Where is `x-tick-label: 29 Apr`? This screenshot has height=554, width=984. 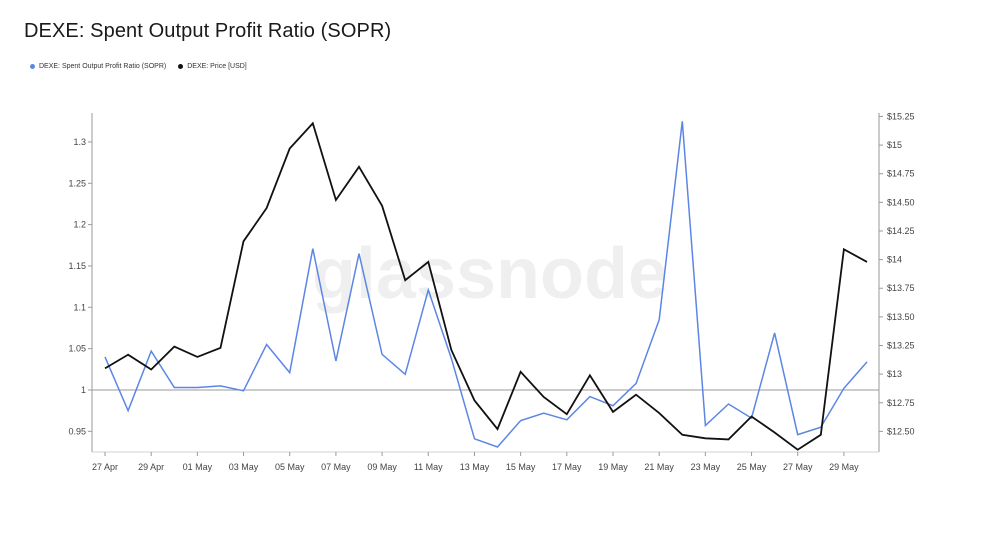
x-tick-label: 29 Apr is located at coordinates (151, 467).